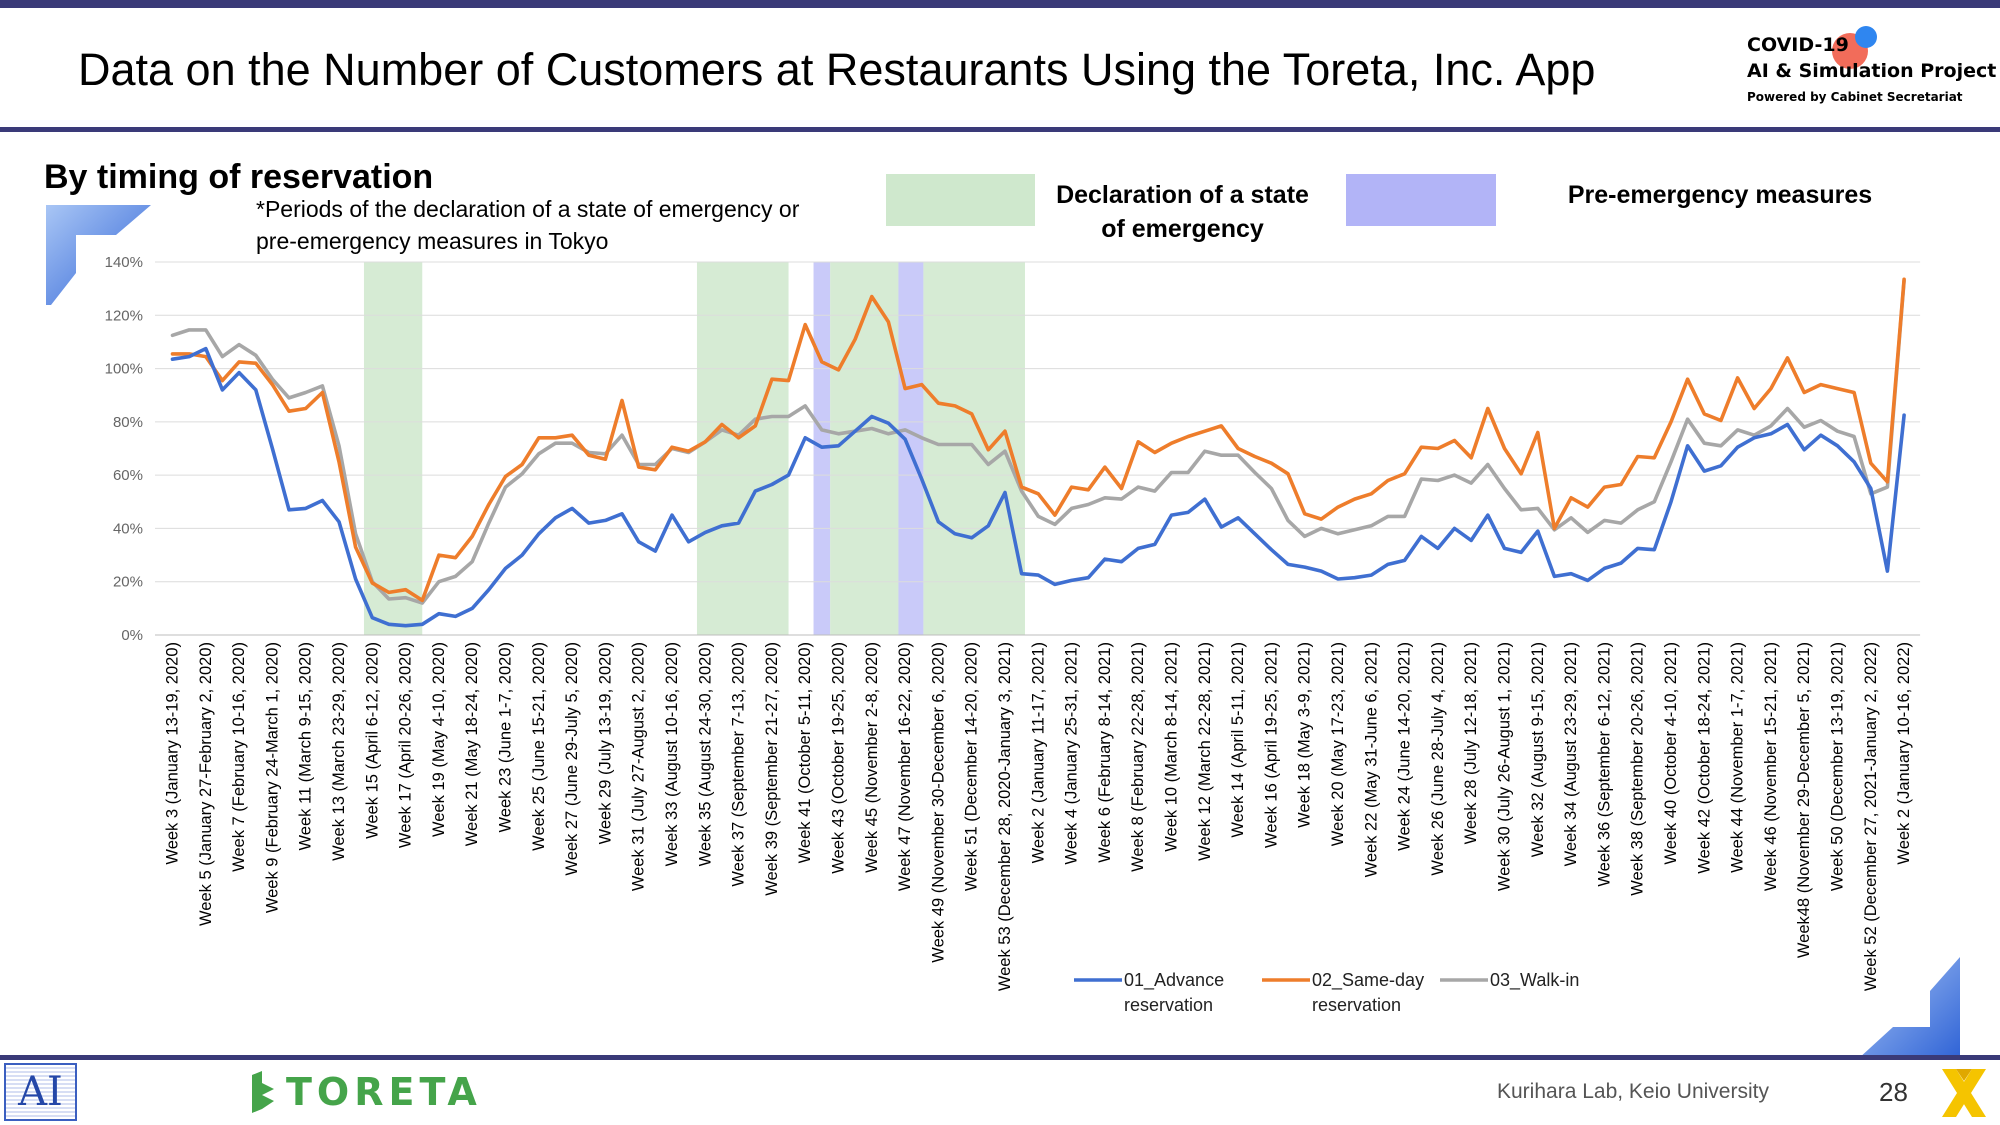 This screenshot has height=1125, width=2000. What do you see at coordinates (1172, 747) in the screenshot?
I see `x-tick-label: Week 10 (March 8-14, 2021)` at bounding box center [1172, 747].